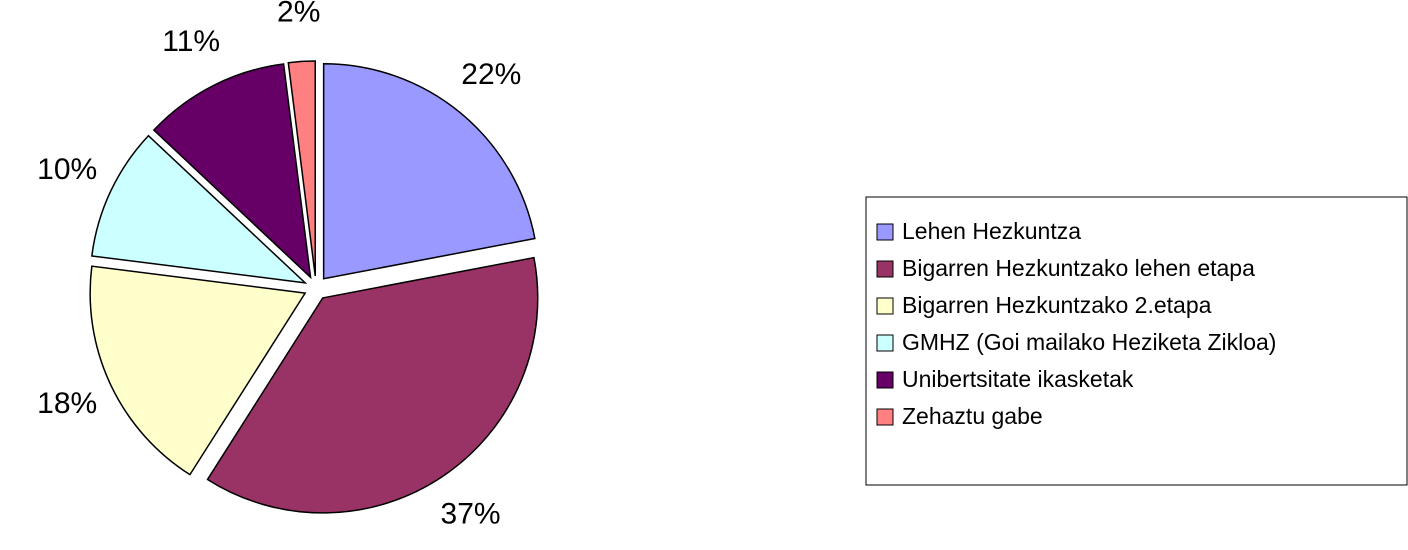  Describe the element at coordinates (972, 416) in the screenshot. I see `legend-label: Zehaztu gabe` at that location.